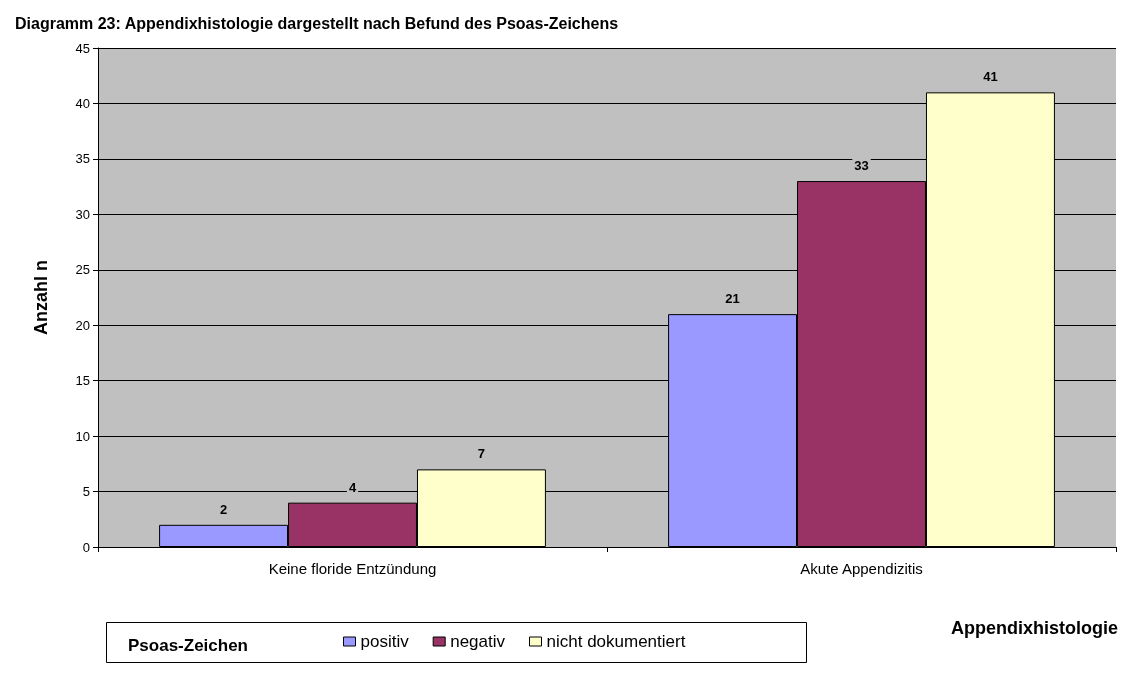  Describe the element at coordinates (223, 509) in the screenshot. I see `data-label: 2` at that location.